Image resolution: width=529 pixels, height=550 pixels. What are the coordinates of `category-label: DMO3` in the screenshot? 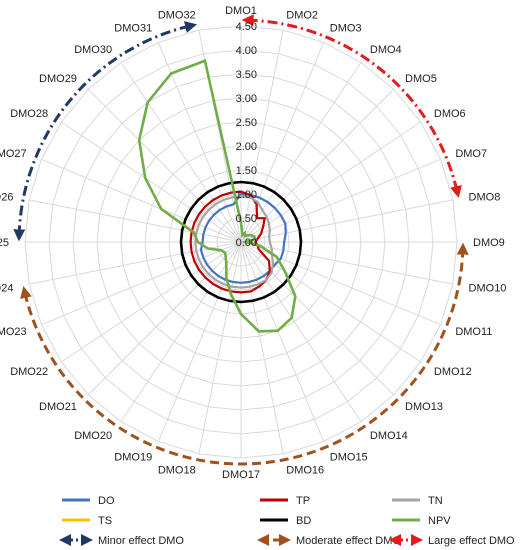 It's located at (346, 29).